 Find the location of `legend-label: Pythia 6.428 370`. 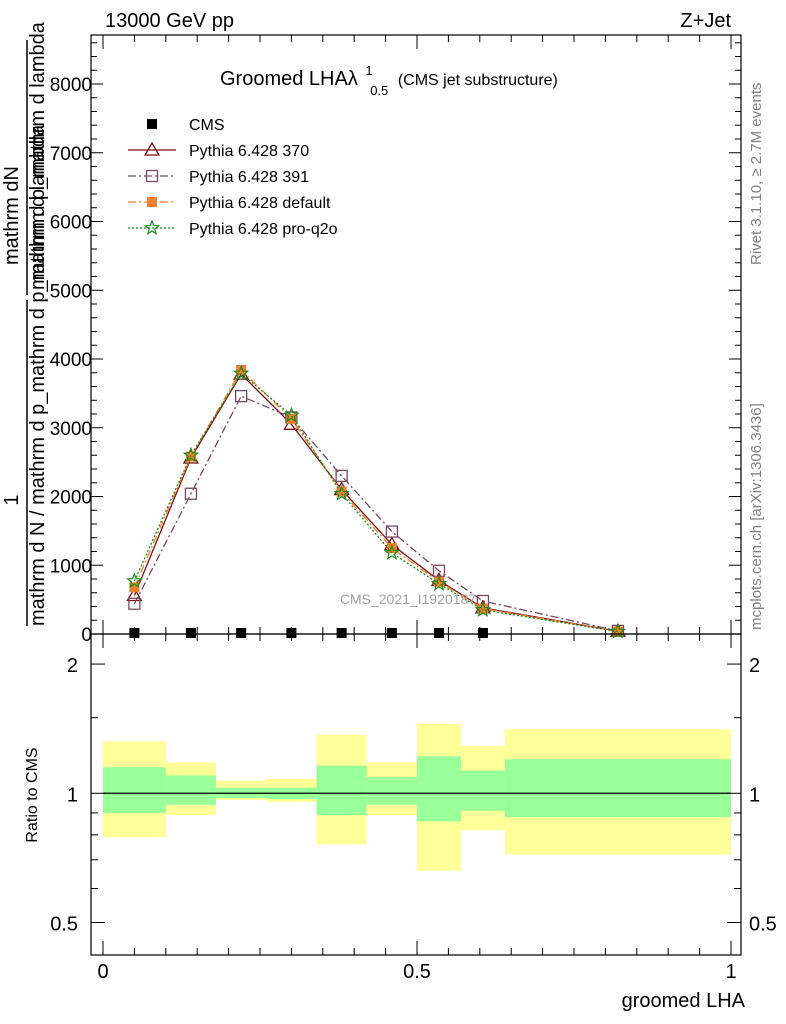

legend-label: Pythia 6.428 370 is located at coordinates (249, 151).